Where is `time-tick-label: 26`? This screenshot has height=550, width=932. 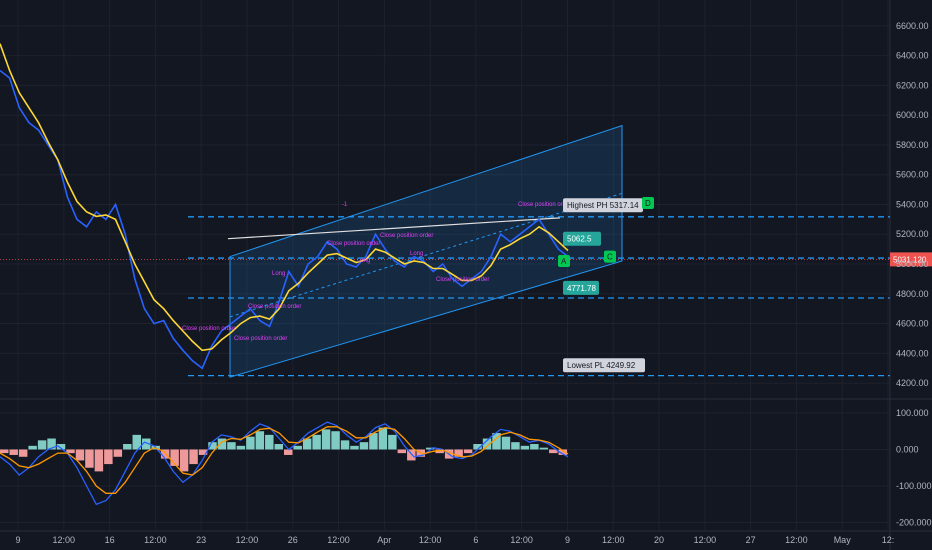
time-tick-label: 26 is located at coordinates (293, 540).